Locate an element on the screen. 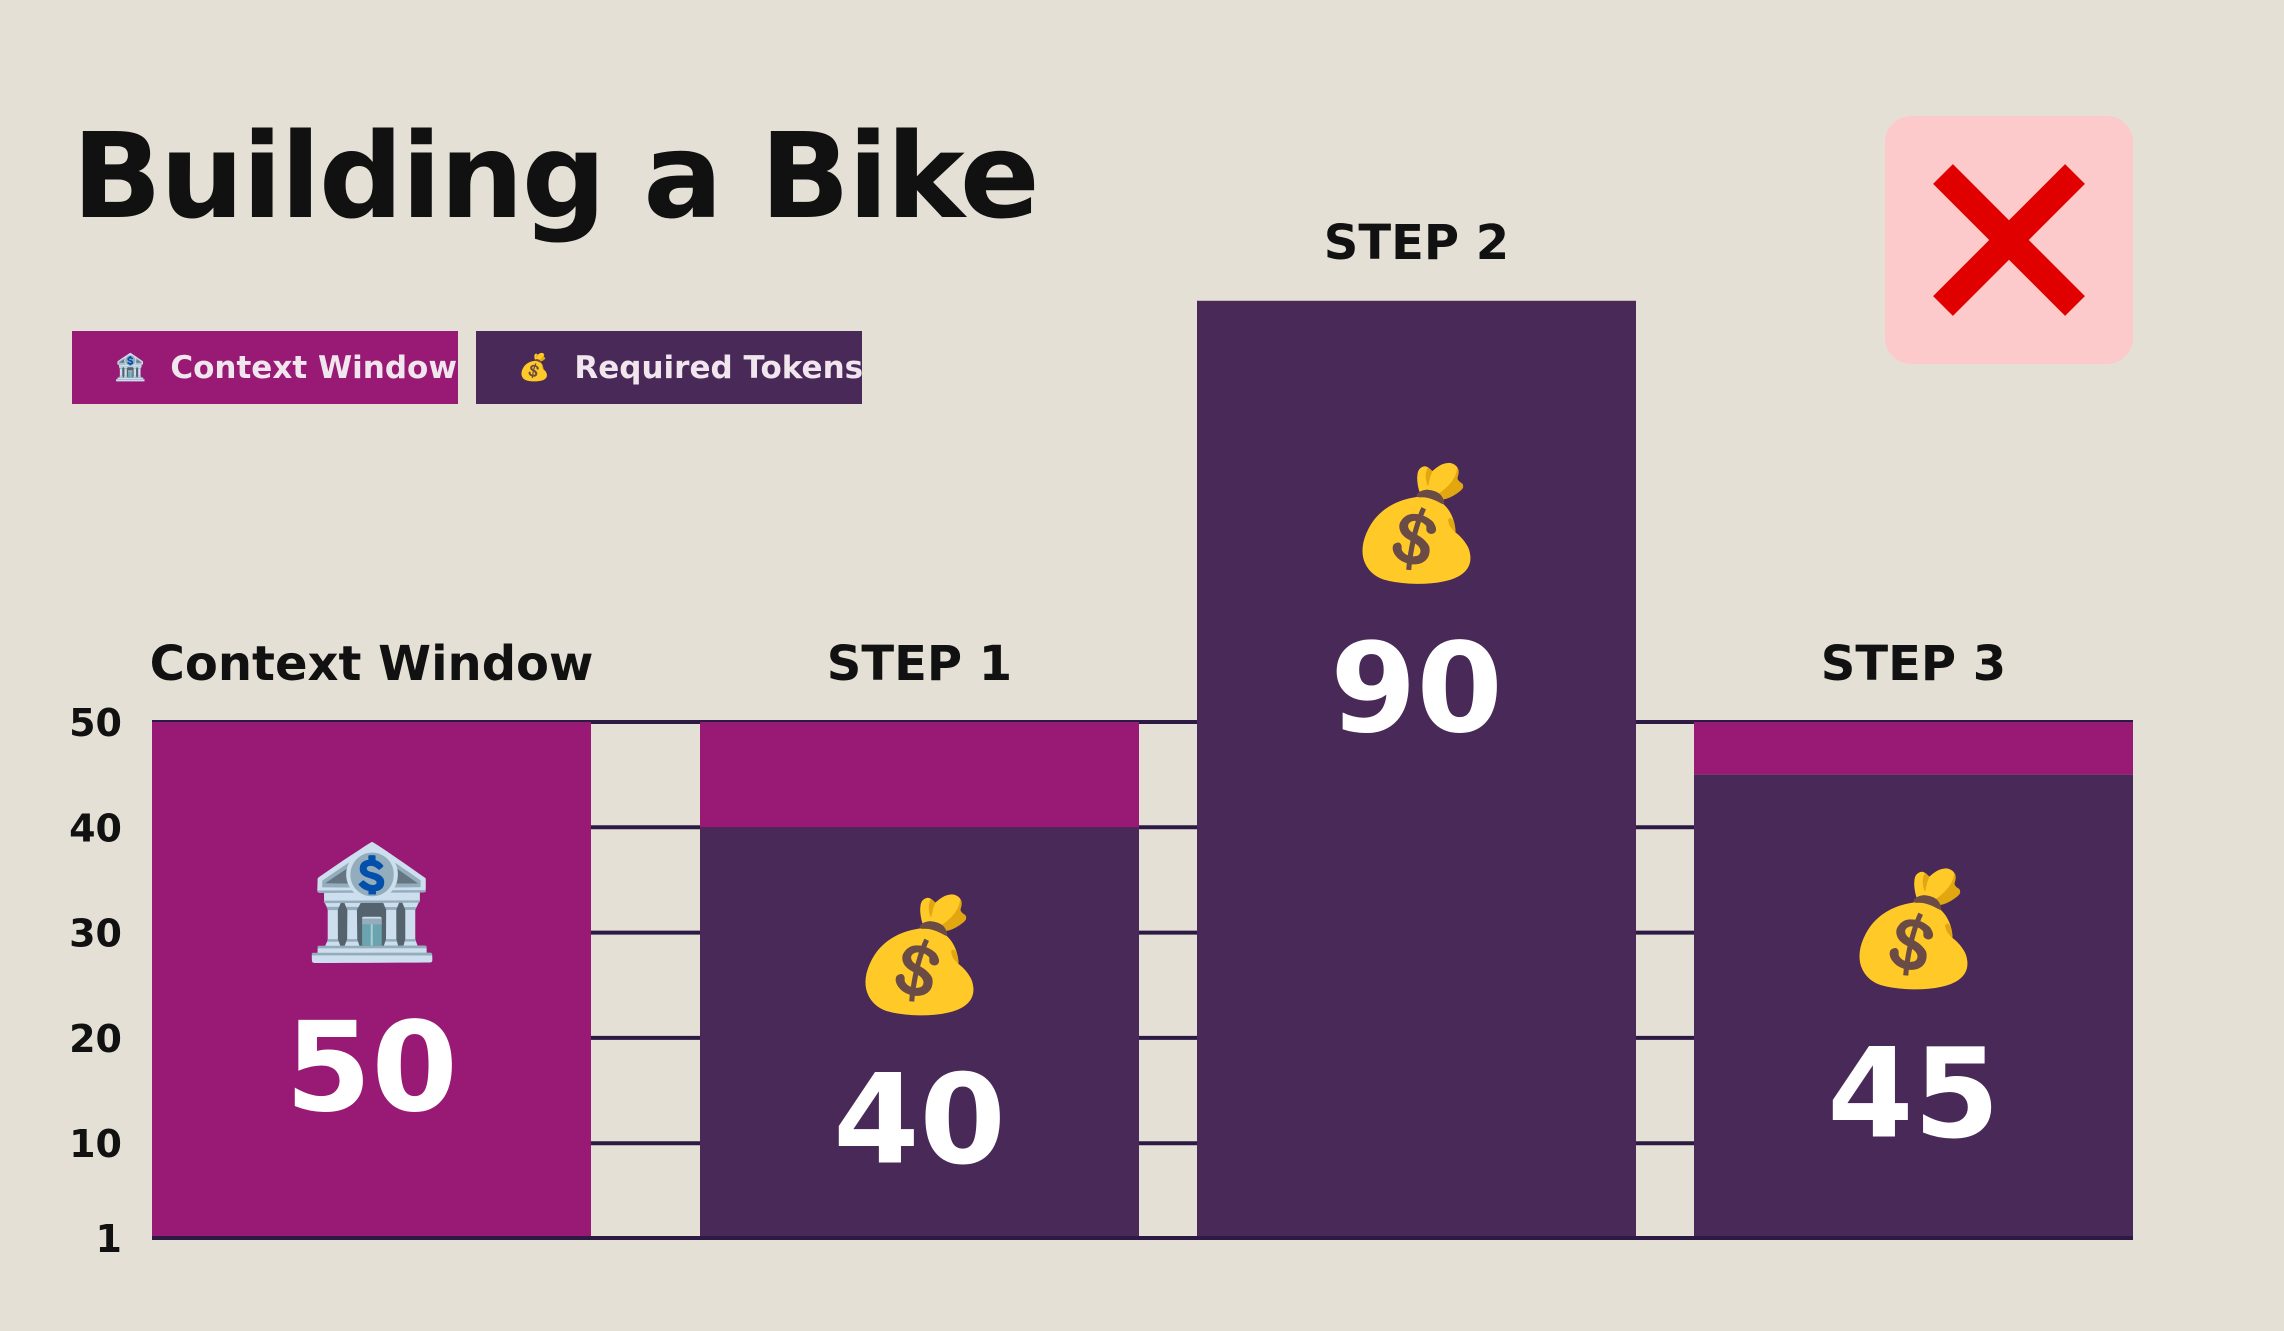 Image resolution: width=2284 pixels, height=1331 pixels. legend-item-context-window: 🏦 Context Window is located at coordinates (265, 367).